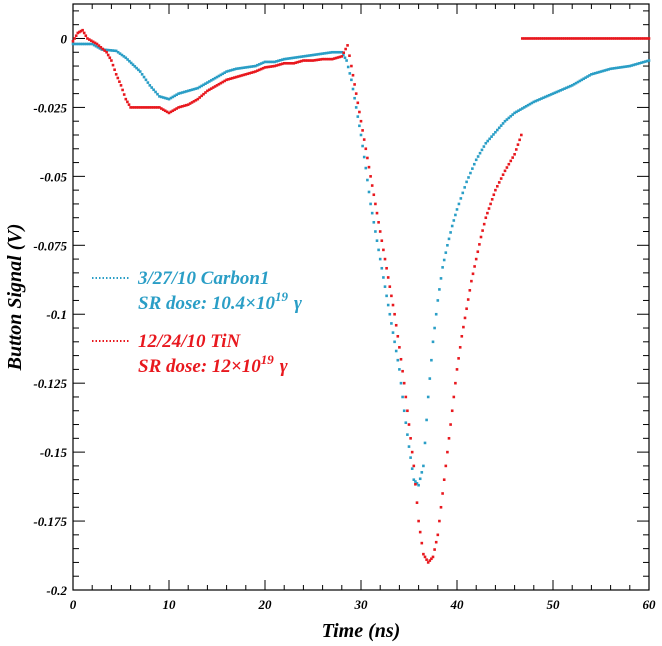 The width and height of the screenshot is (662, 646). What do you see at coordinates (457, 604) in the screenshot?
I see `x-tick-label: 40` at bounding box center [457, 604].